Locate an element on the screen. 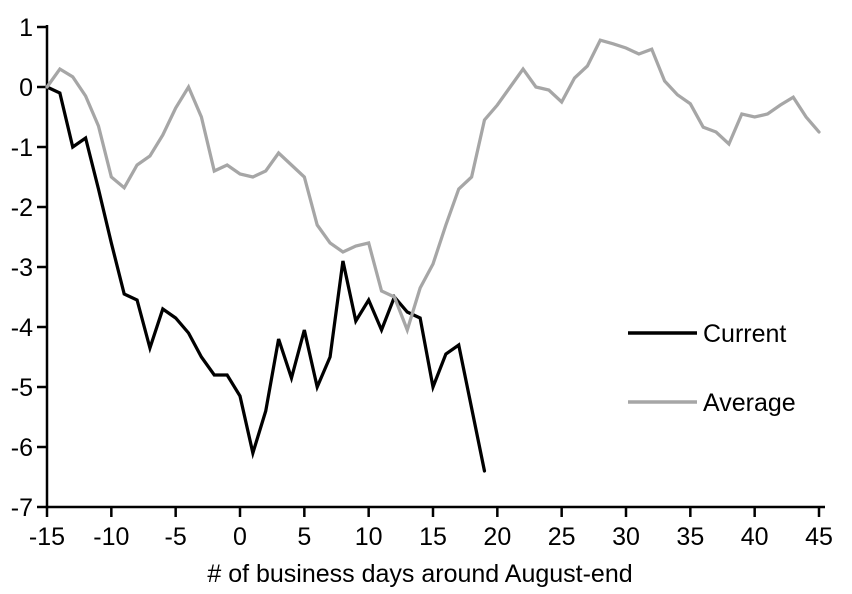 This screenshot has height=594, width=852. y-tick-label: -4 is located at coordinates (22, 328).